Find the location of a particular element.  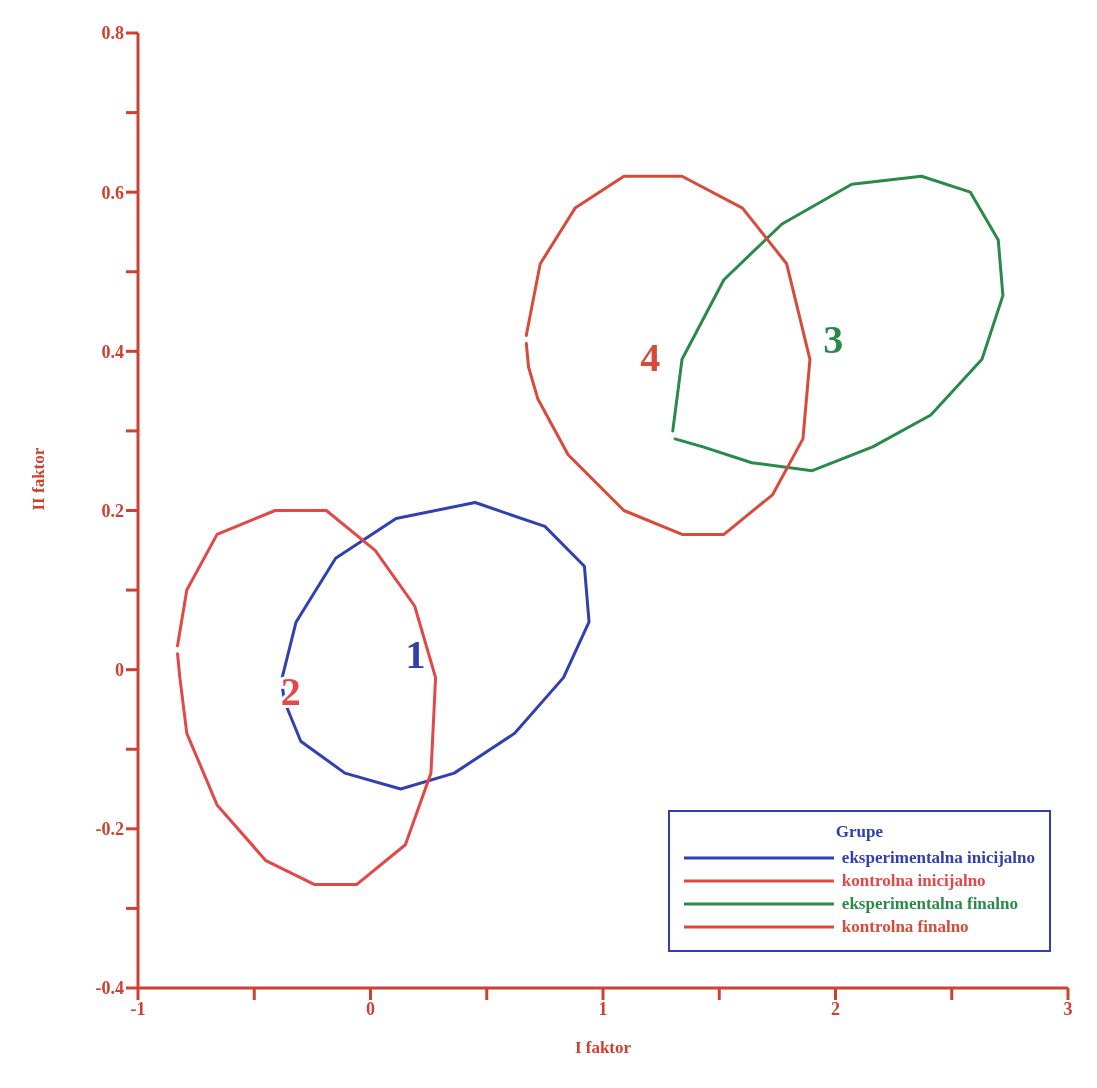

text: eksperimentalna inicijalno is located at coordinates (938, 858).